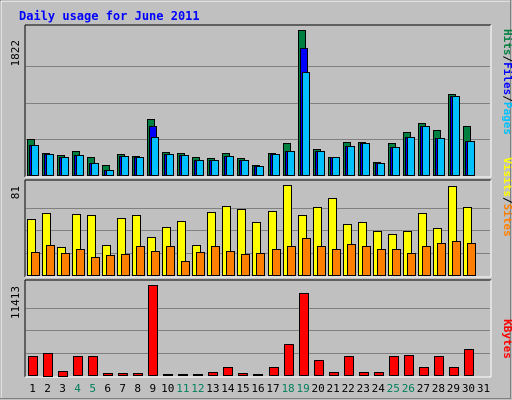 The width and height of the screenshot is (512, 400). I want to click on x-tick-label-day-3: 3, so click(62, 388).